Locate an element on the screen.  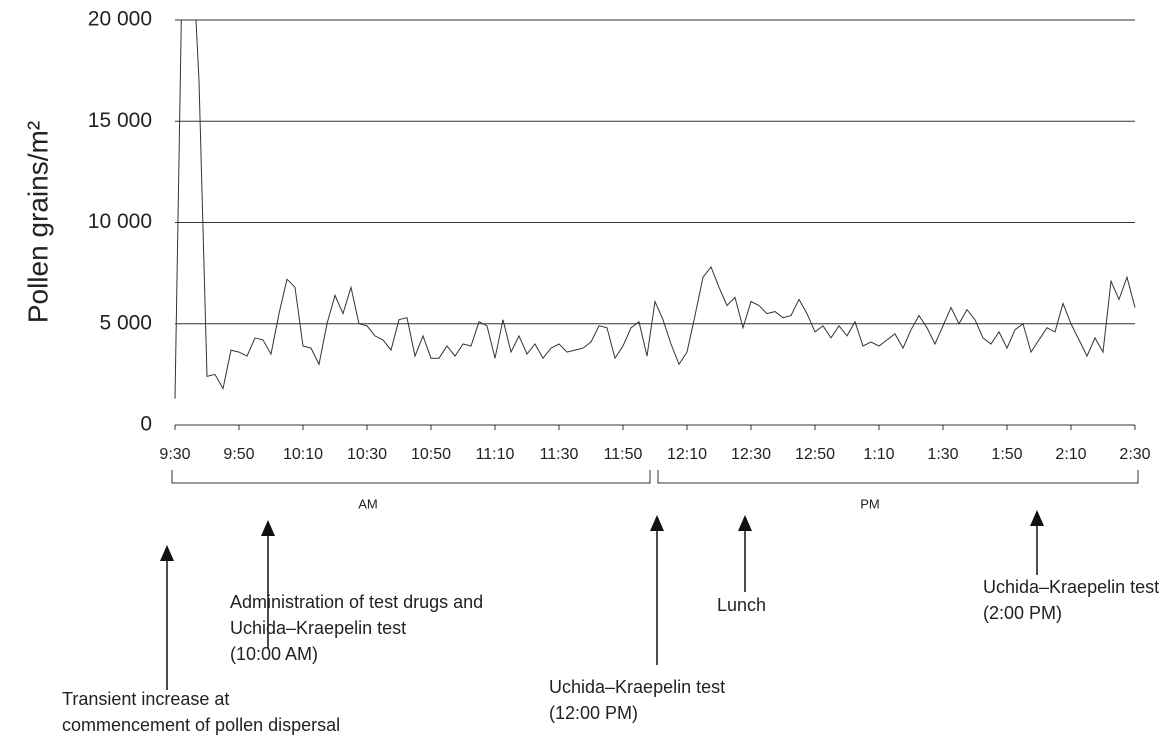
y-axis-label: Pollen grains/m² is located at coordinates (37, 222).